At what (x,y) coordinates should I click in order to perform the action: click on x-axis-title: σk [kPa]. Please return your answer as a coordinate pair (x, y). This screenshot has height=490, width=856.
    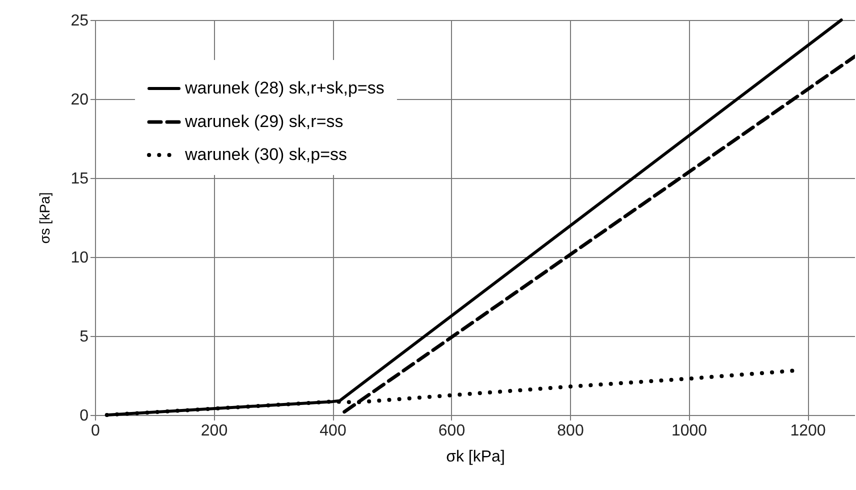
    Looking at the image, I should click on (475, 457).